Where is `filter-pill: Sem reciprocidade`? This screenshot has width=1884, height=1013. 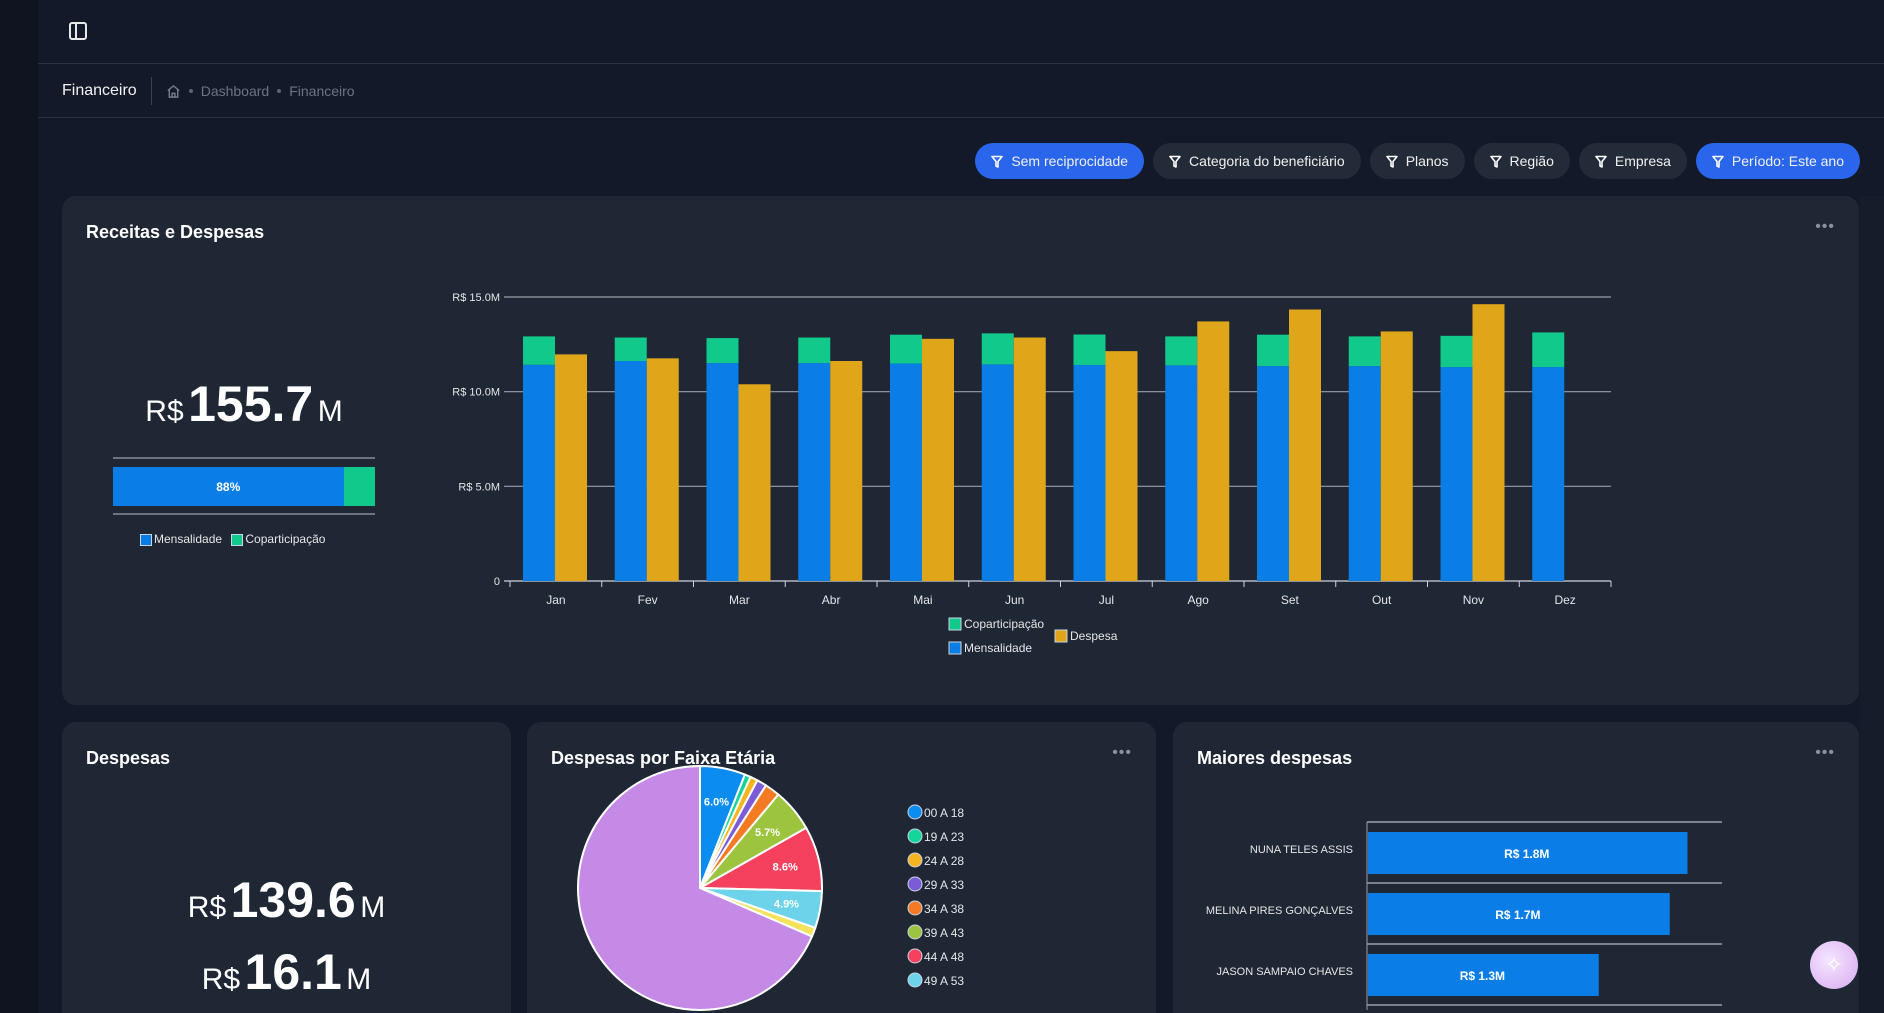 filter-pill: Sem reciprocidade is located at coordinates (1060, 161).